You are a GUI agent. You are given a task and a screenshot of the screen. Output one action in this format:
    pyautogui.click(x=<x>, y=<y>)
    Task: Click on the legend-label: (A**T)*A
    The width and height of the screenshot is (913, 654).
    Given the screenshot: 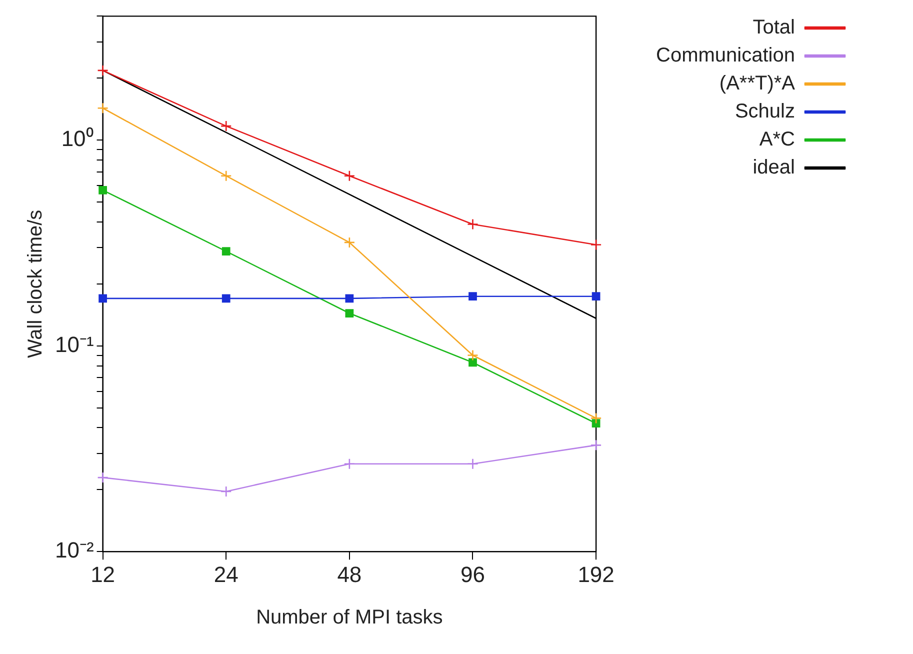 What is the action you would take?
    pyautogui.click(x=757, y=83)
    